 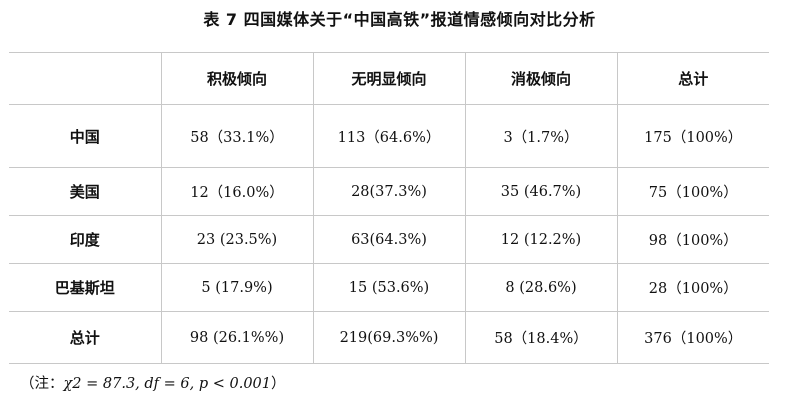 What do you see at coordinates (692, 337) in the screenshot?
I see `table-cell: 376（100%）` at bounding box center [692, 337].